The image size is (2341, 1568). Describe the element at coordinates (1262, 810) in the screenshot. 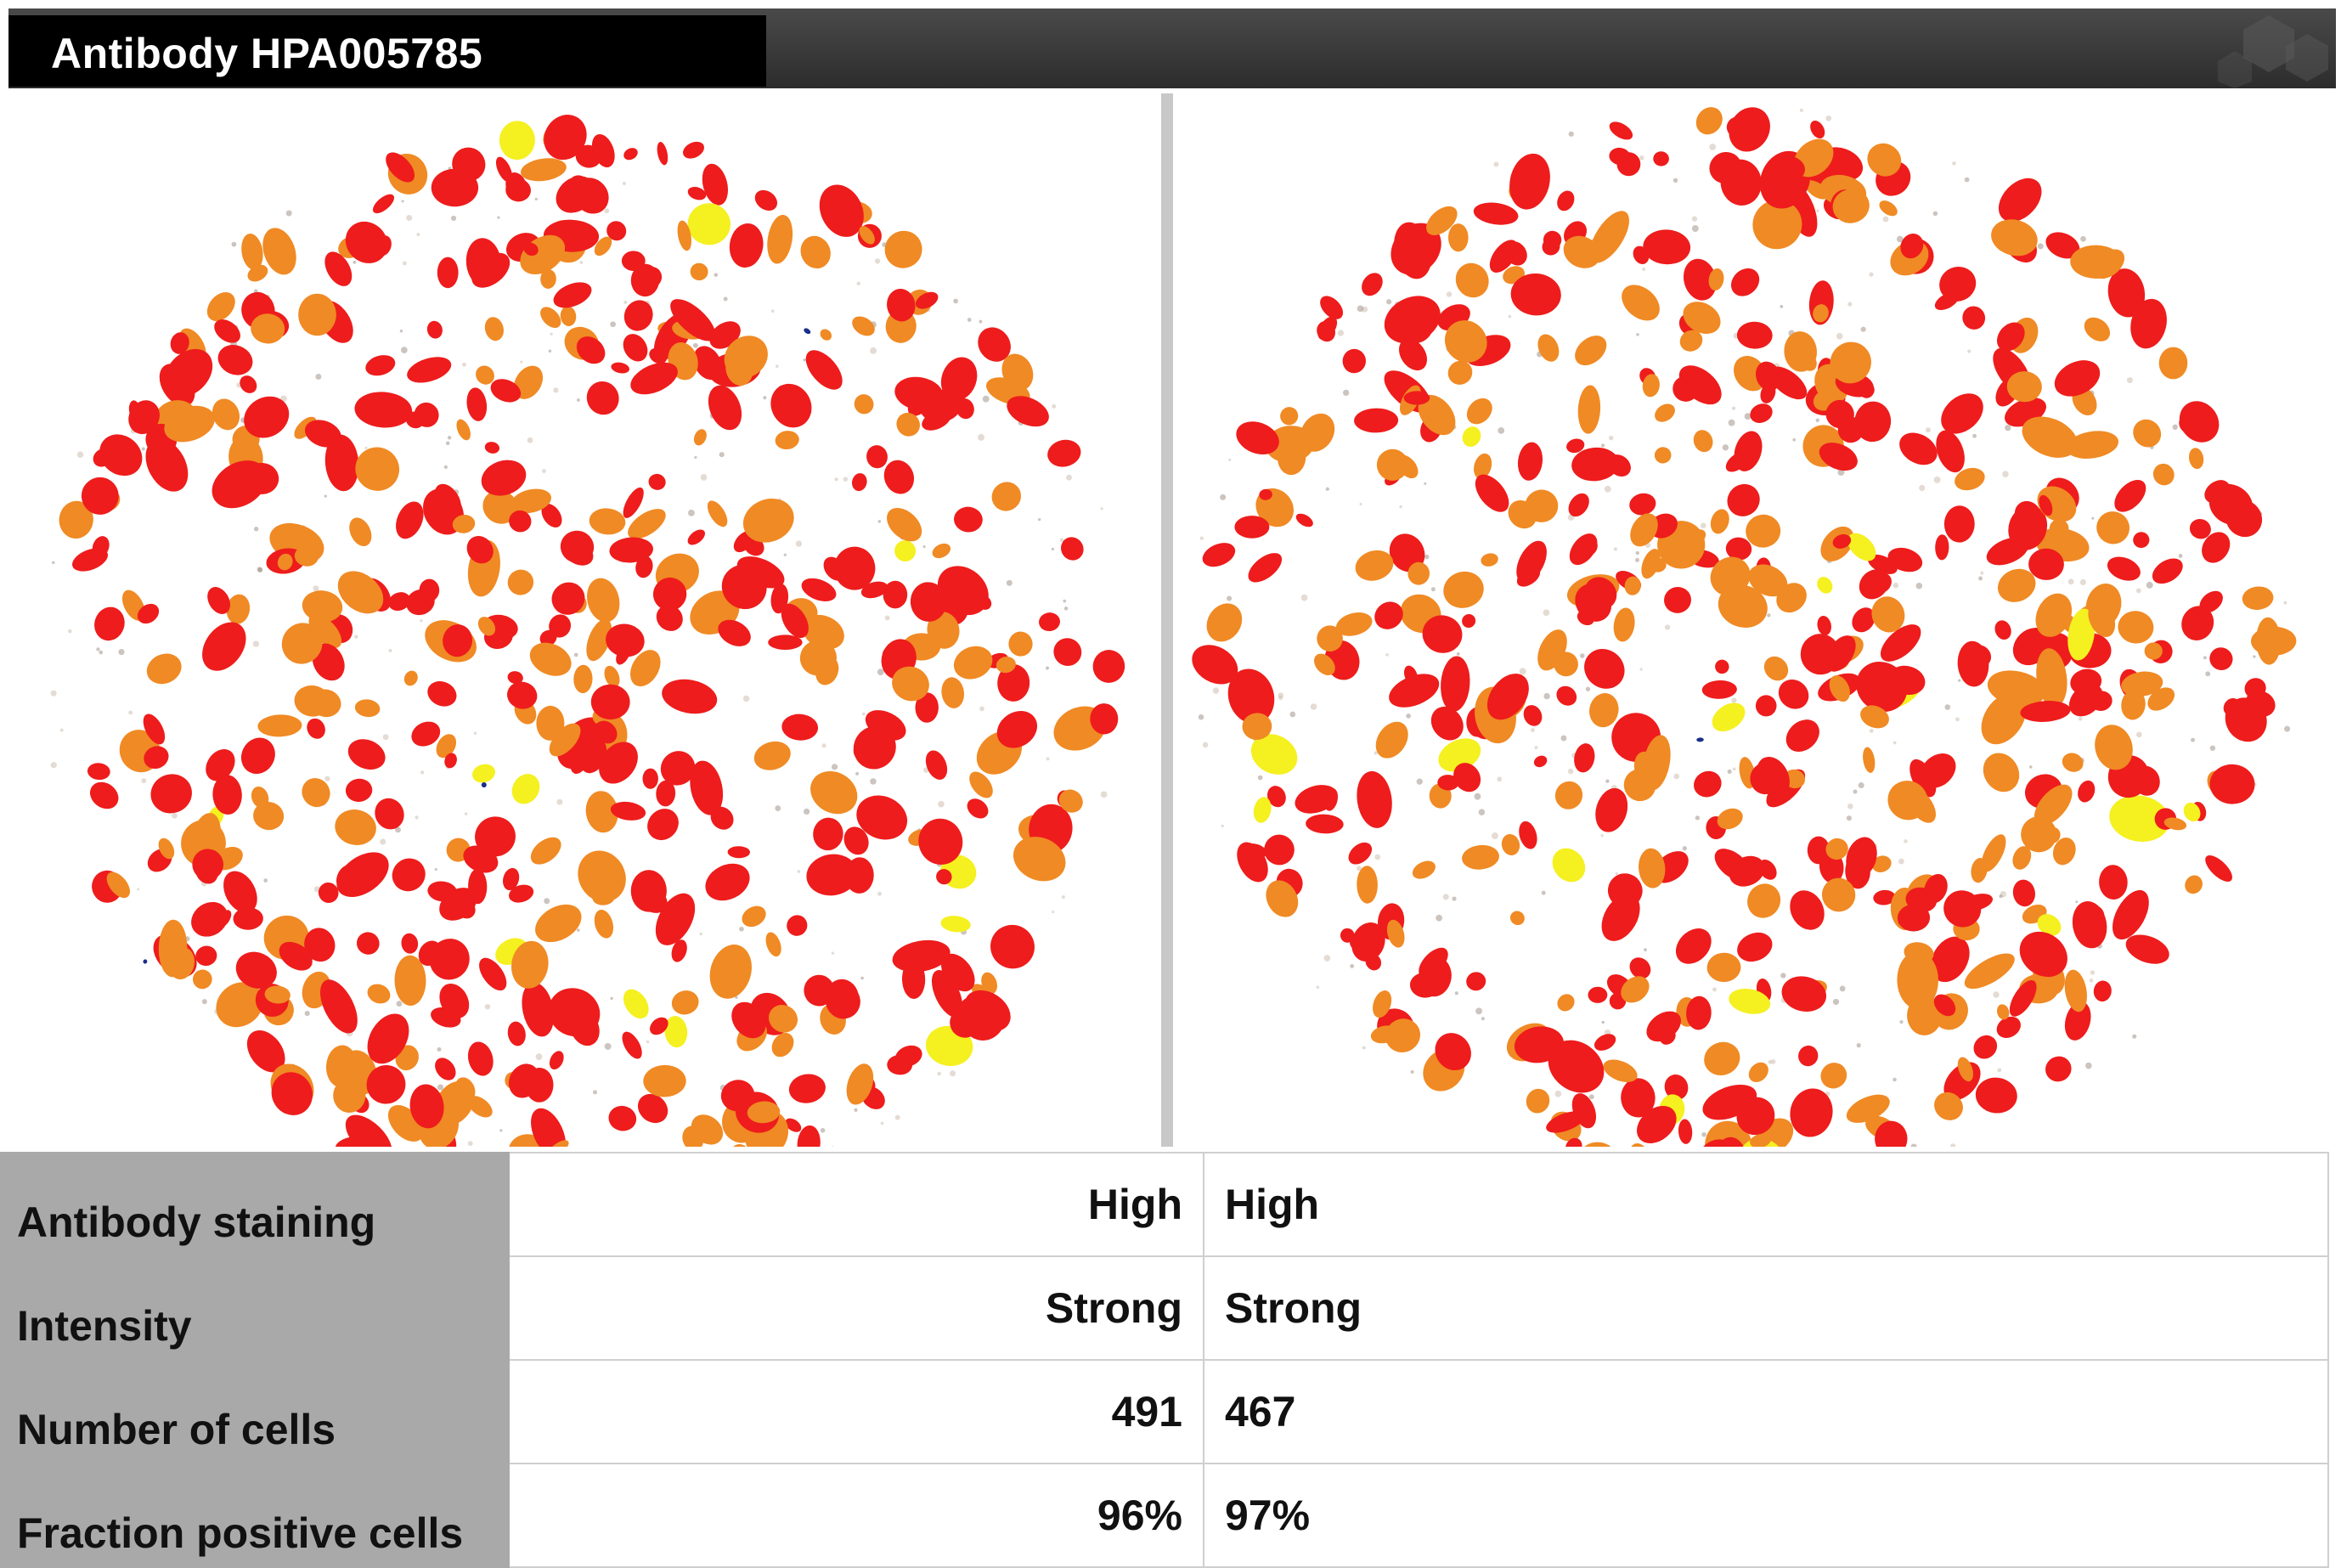

I see `weak-stained-cell` at that location.